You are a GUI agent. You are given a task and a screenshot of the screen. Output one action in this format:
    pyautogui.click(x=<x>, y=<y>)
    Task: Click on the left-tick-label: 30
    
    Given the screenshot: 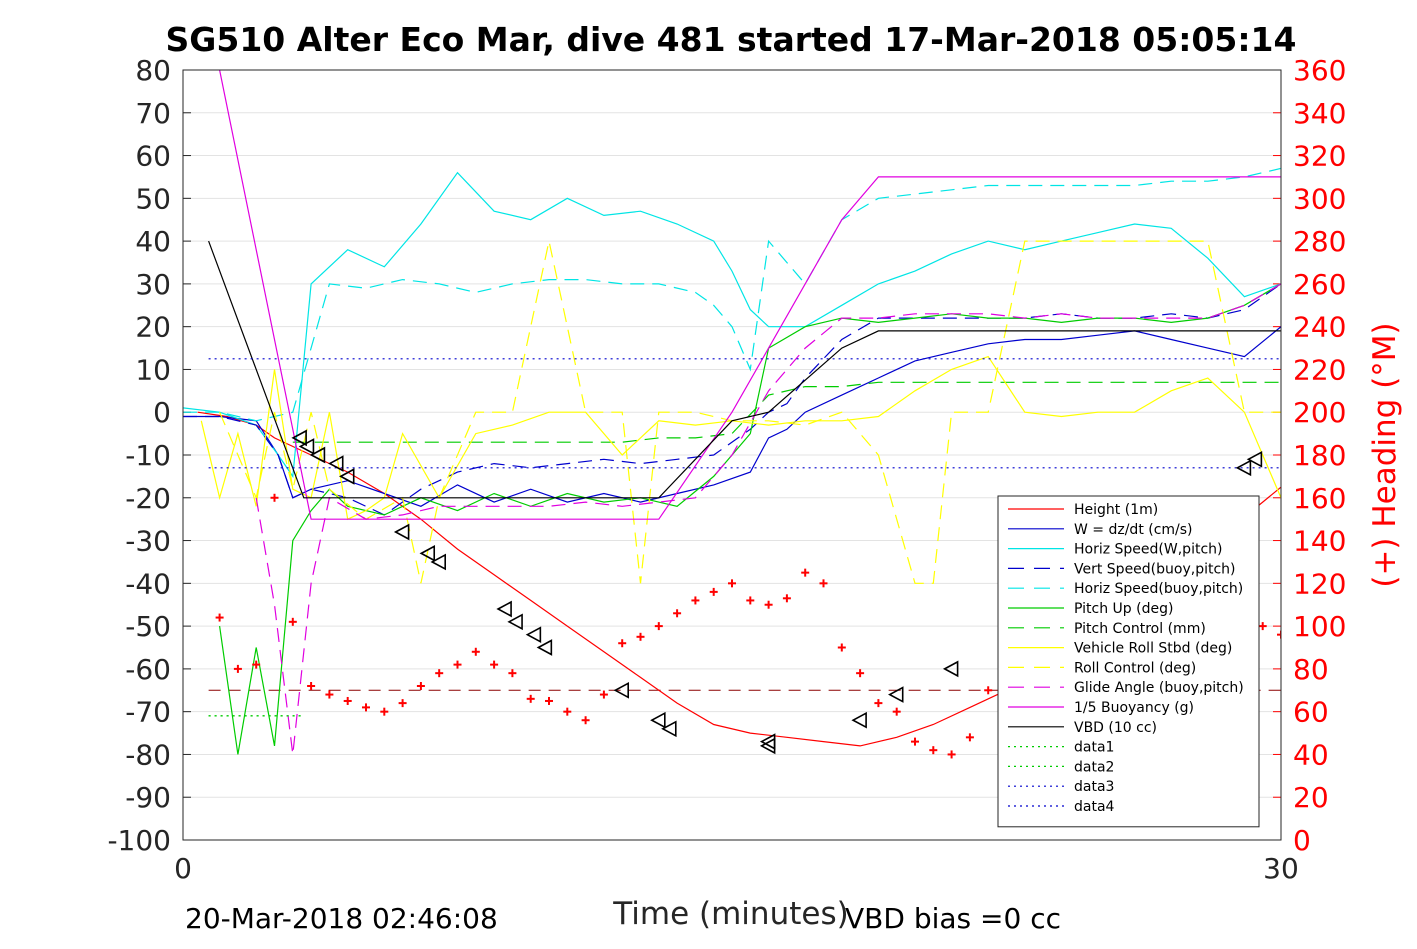 What is the action you would take?
    pyautogui.click(x=153, y=284)
    